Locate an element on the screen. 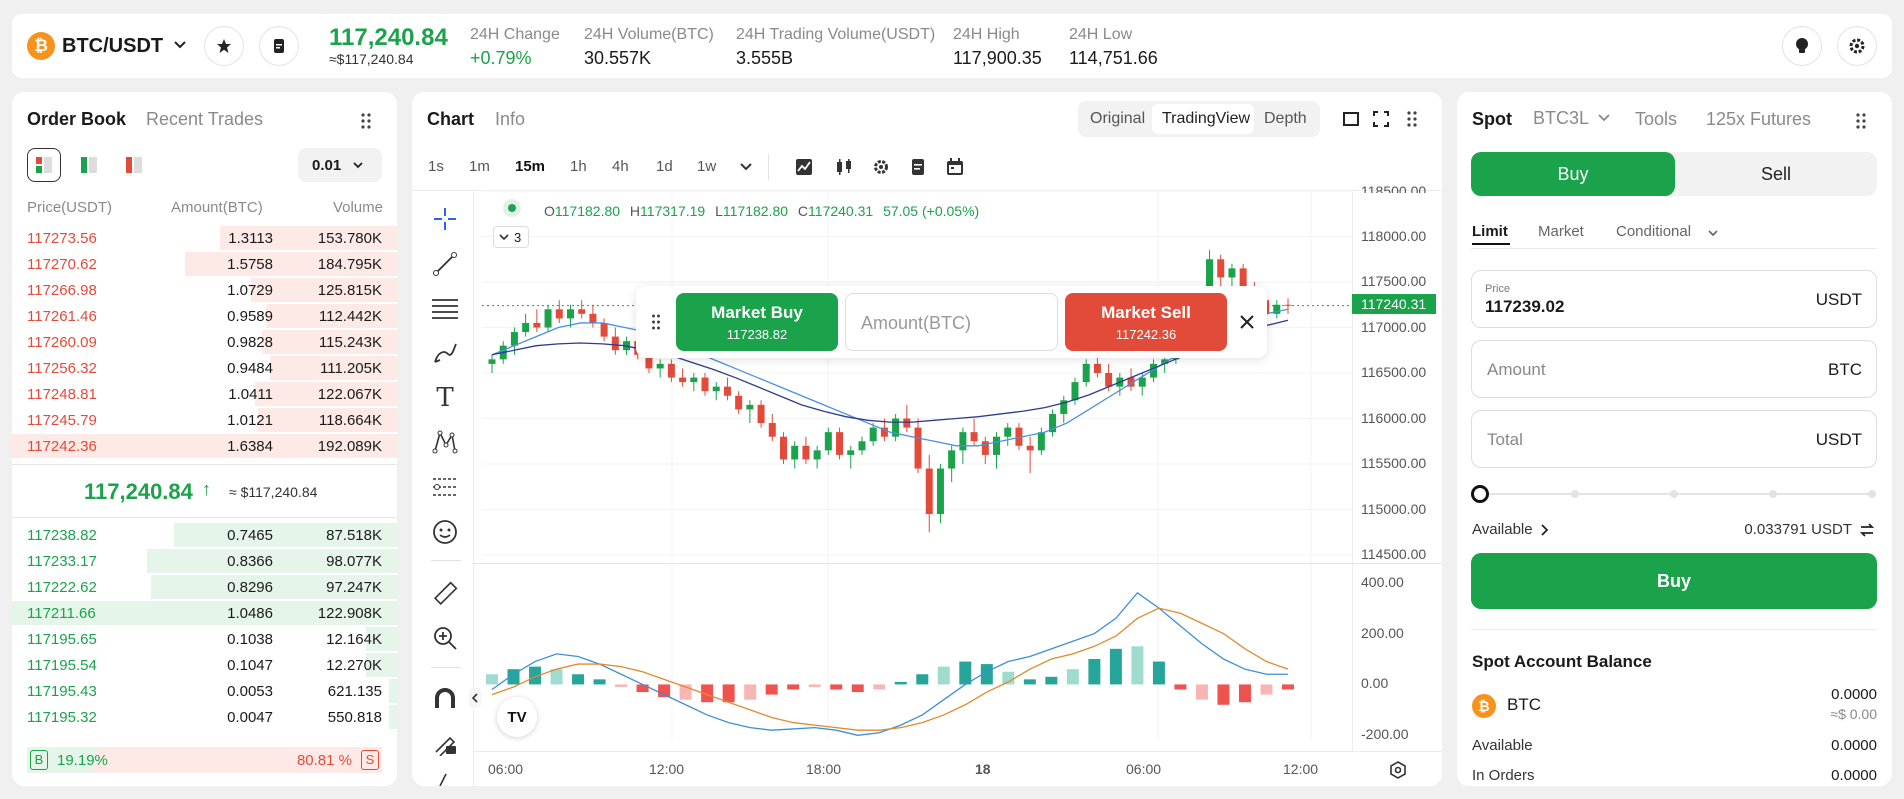  market-buy-button: Market Buy 117238.82 is located at coordinates (757, 322).